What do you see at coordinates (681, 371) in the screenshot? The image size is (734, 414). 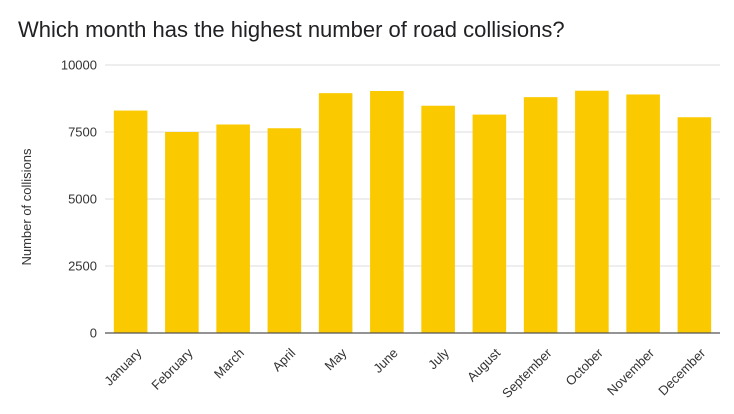 I see `x-tick-label: December` at bounding box center [681, 371].